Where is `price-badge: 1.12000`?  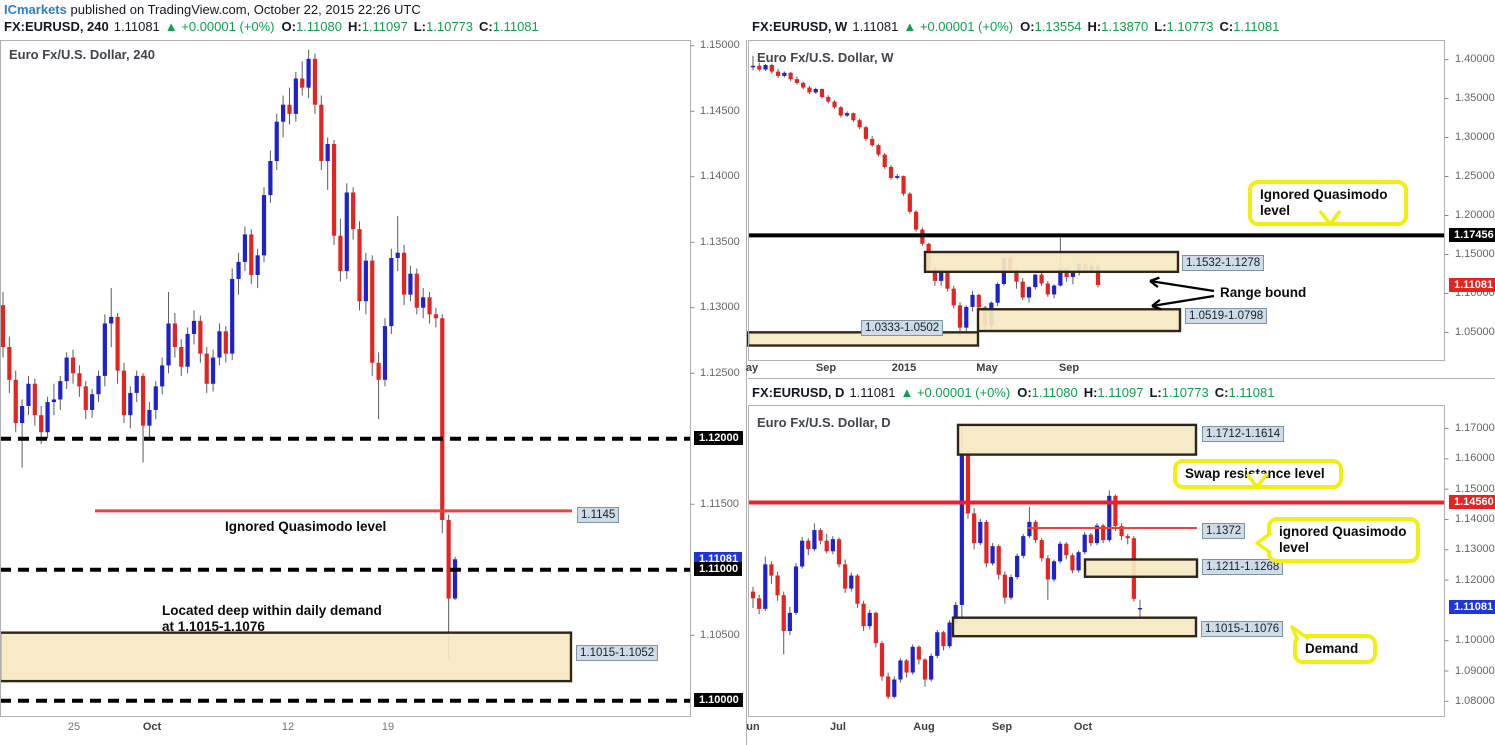 price-badge: 1.12000 is located at coordinates (718, 438).